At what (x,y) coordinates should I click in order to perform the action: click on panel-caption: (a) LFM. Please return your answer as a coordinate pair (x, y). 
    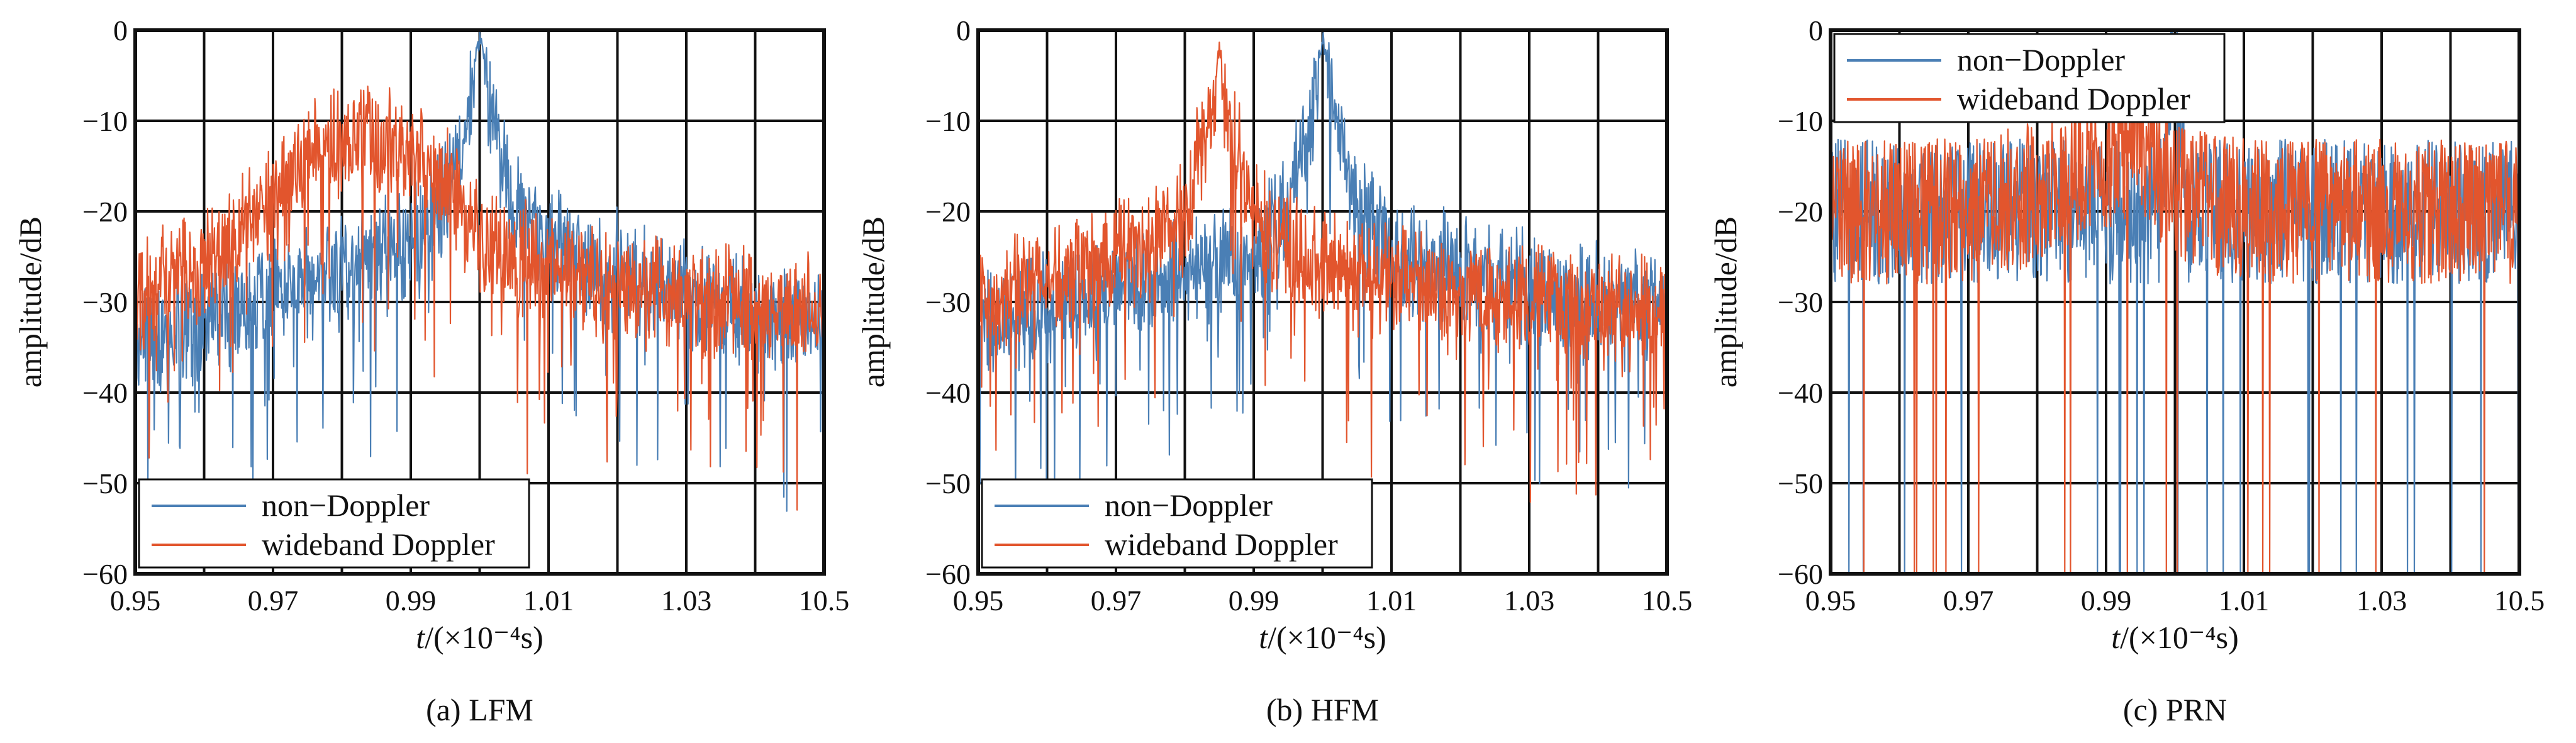
    Looking at the image, I should click on (479, 709).